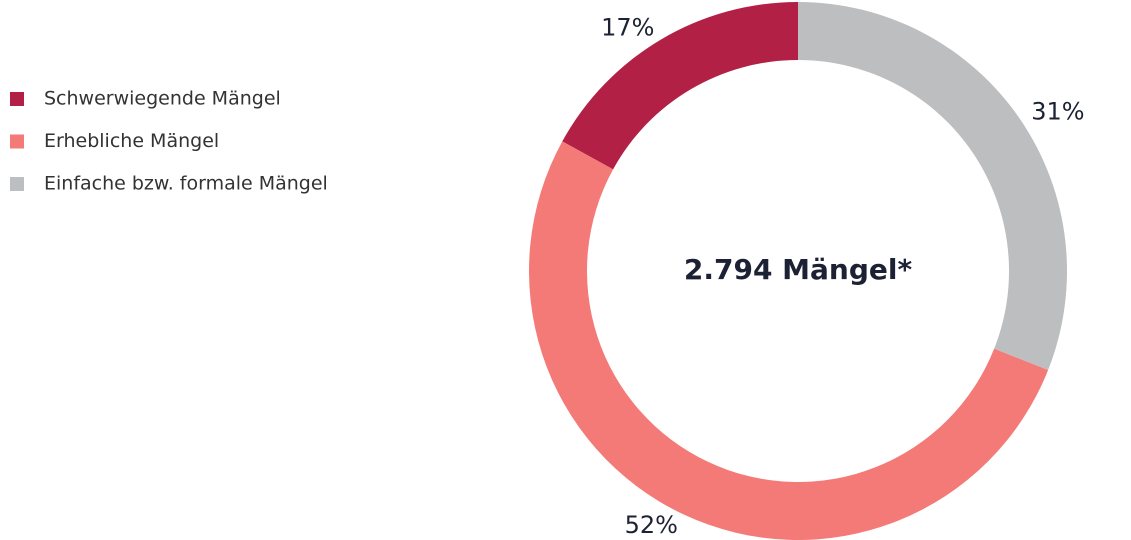  I want to click on legend-label: Einfache bzw. formale Mängel, so click(186, 184).